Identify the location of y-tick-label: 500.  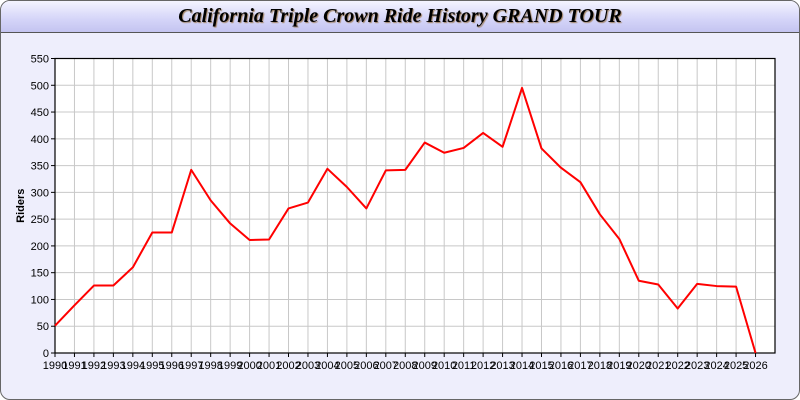
(40, 86).